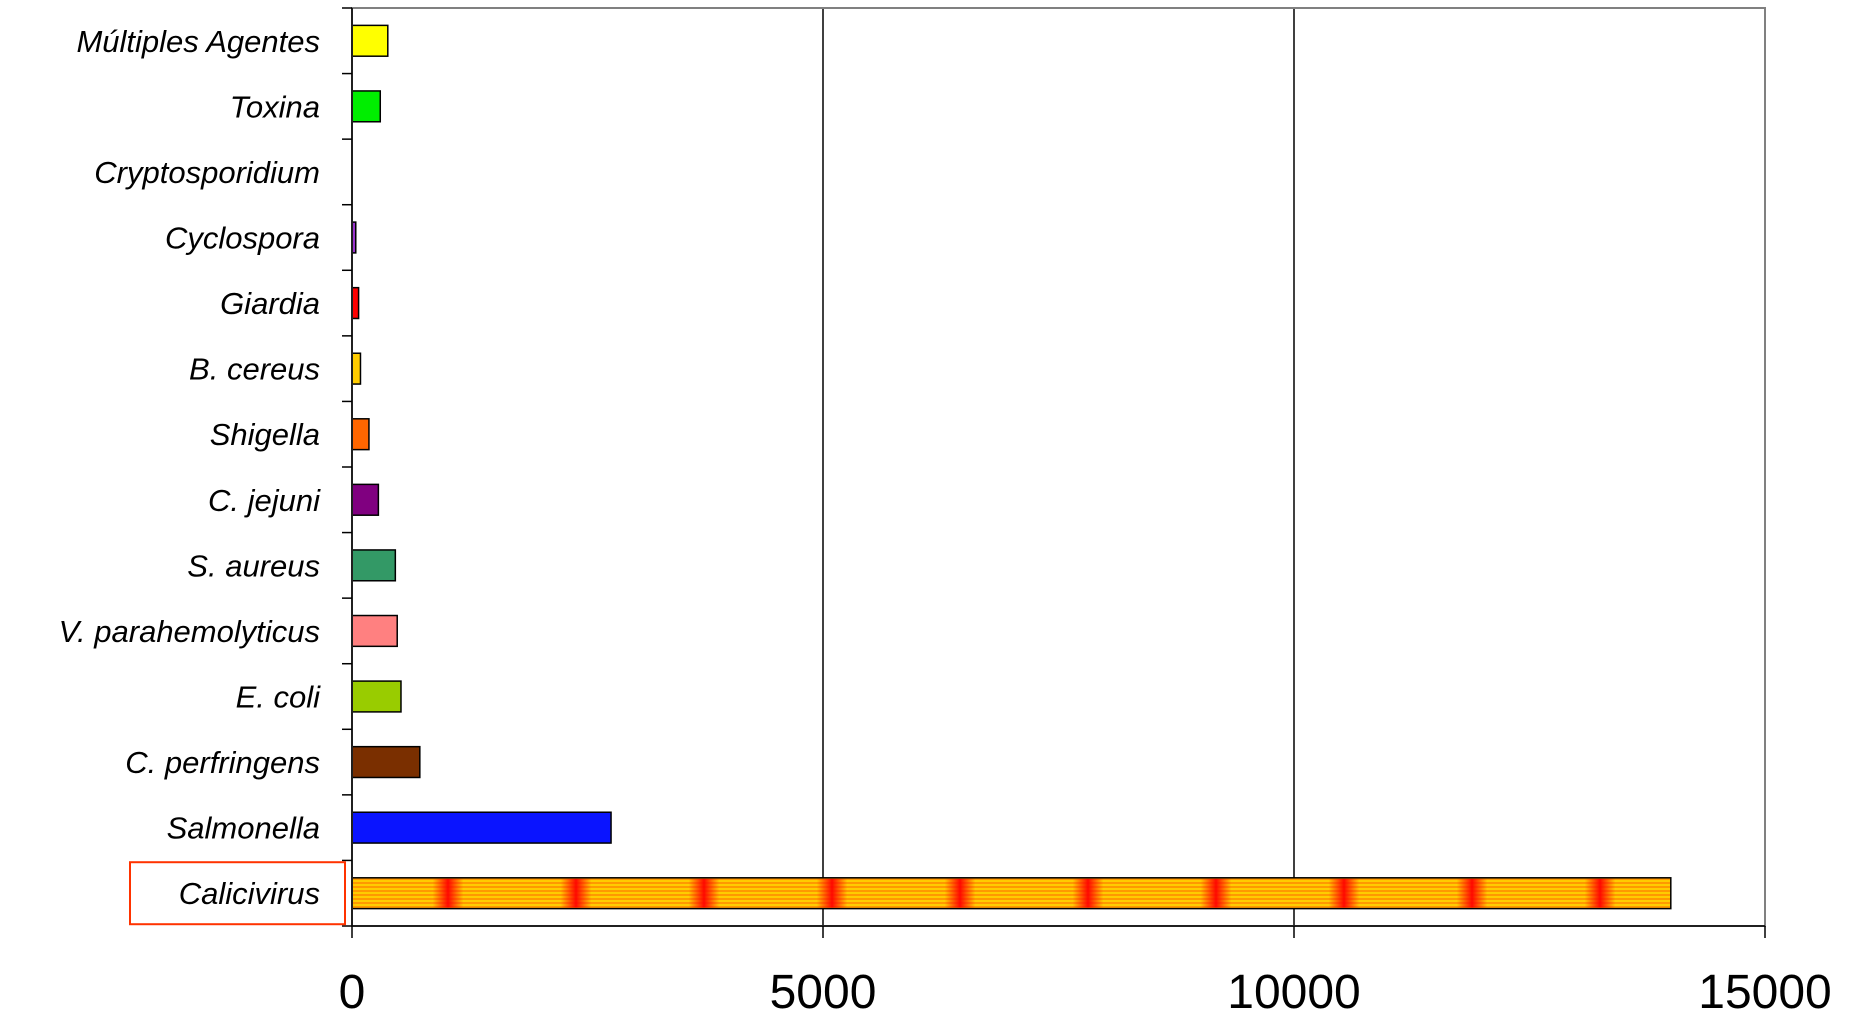  What do you see at coordinates (823, 992) in the screenshot?
I see `x-tick-label: 5000` at bounding box center [823, 992].